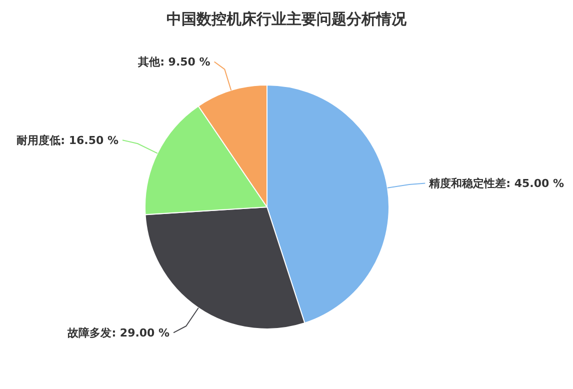  What do you see at coordinates (496, 183) in the screenshot?
I see `slice-label: 精度和稳定性差: 45.00 %` at bounding box center [496, 183].